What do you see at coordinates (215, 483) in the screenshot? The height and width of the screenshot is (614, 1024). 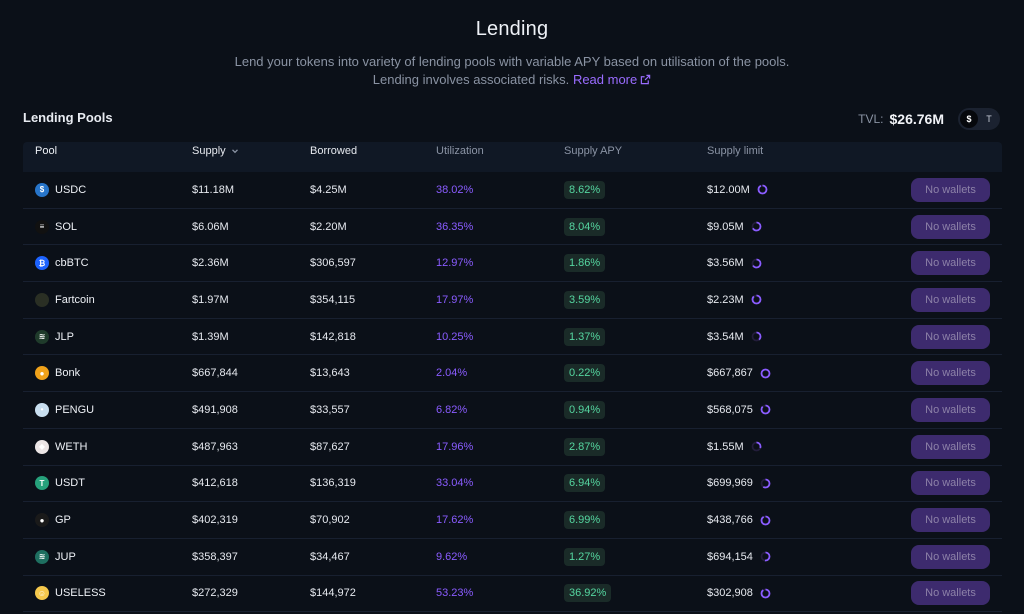 I see `supply-value: $412,618` at bounding box center [215, 483].